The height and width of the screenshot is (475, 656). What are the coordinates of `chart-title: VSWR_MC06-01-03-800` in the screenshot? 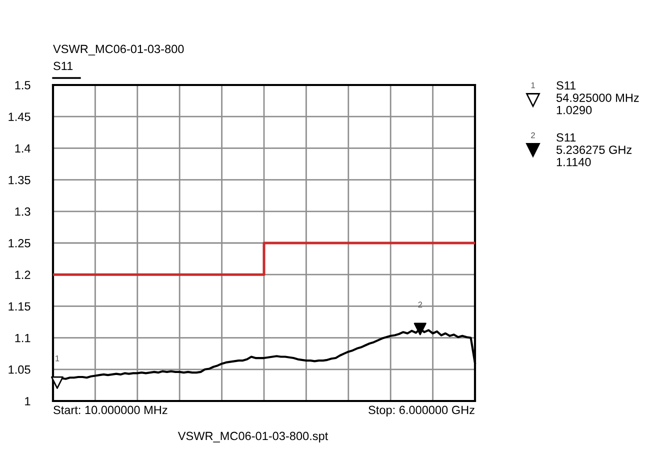 It's located at (118, 50).